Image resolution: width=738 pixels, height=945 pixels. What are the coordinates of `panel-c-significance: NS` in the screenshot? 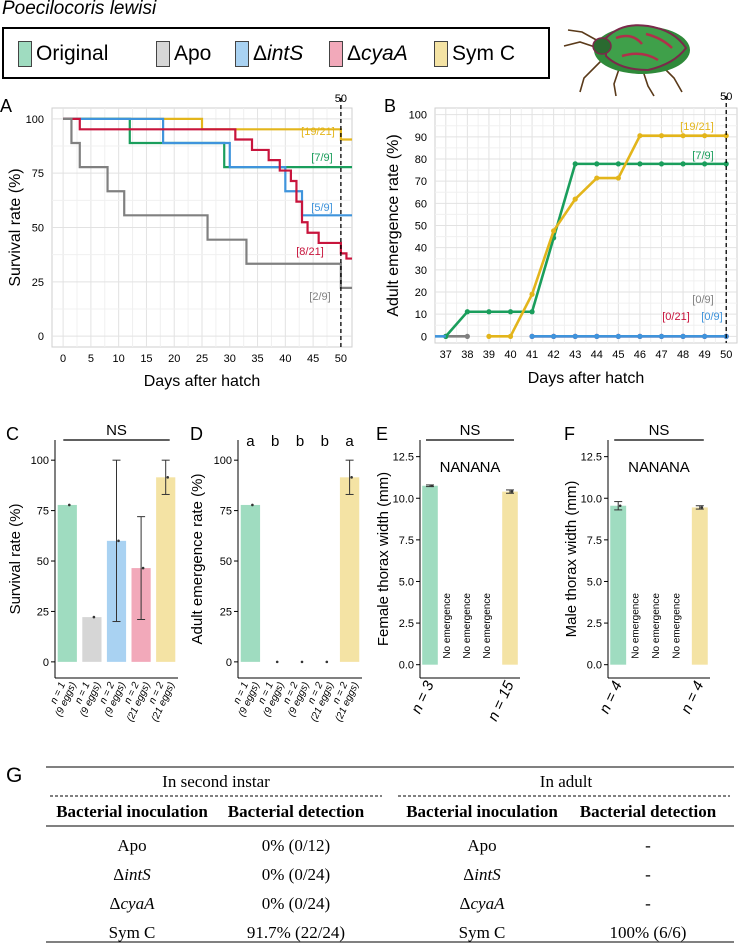 It's located at (116, 430).